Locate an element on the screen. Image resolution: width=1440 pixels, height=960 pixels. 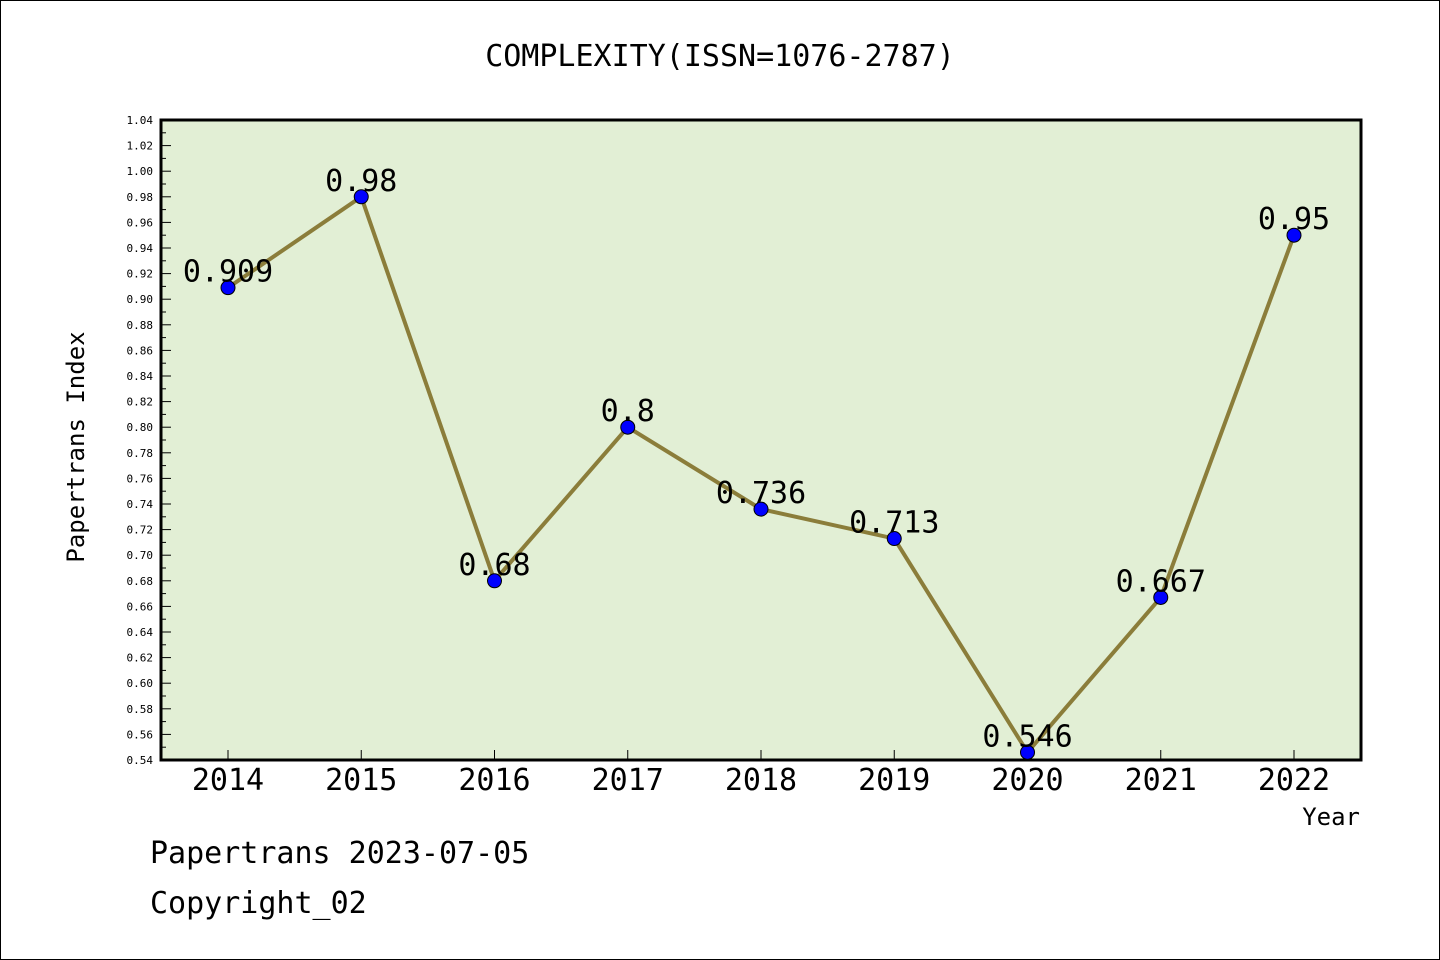
chart-title: COMPLEXITY(ISSN=1076-2787) is located at coordinates (720, 56).